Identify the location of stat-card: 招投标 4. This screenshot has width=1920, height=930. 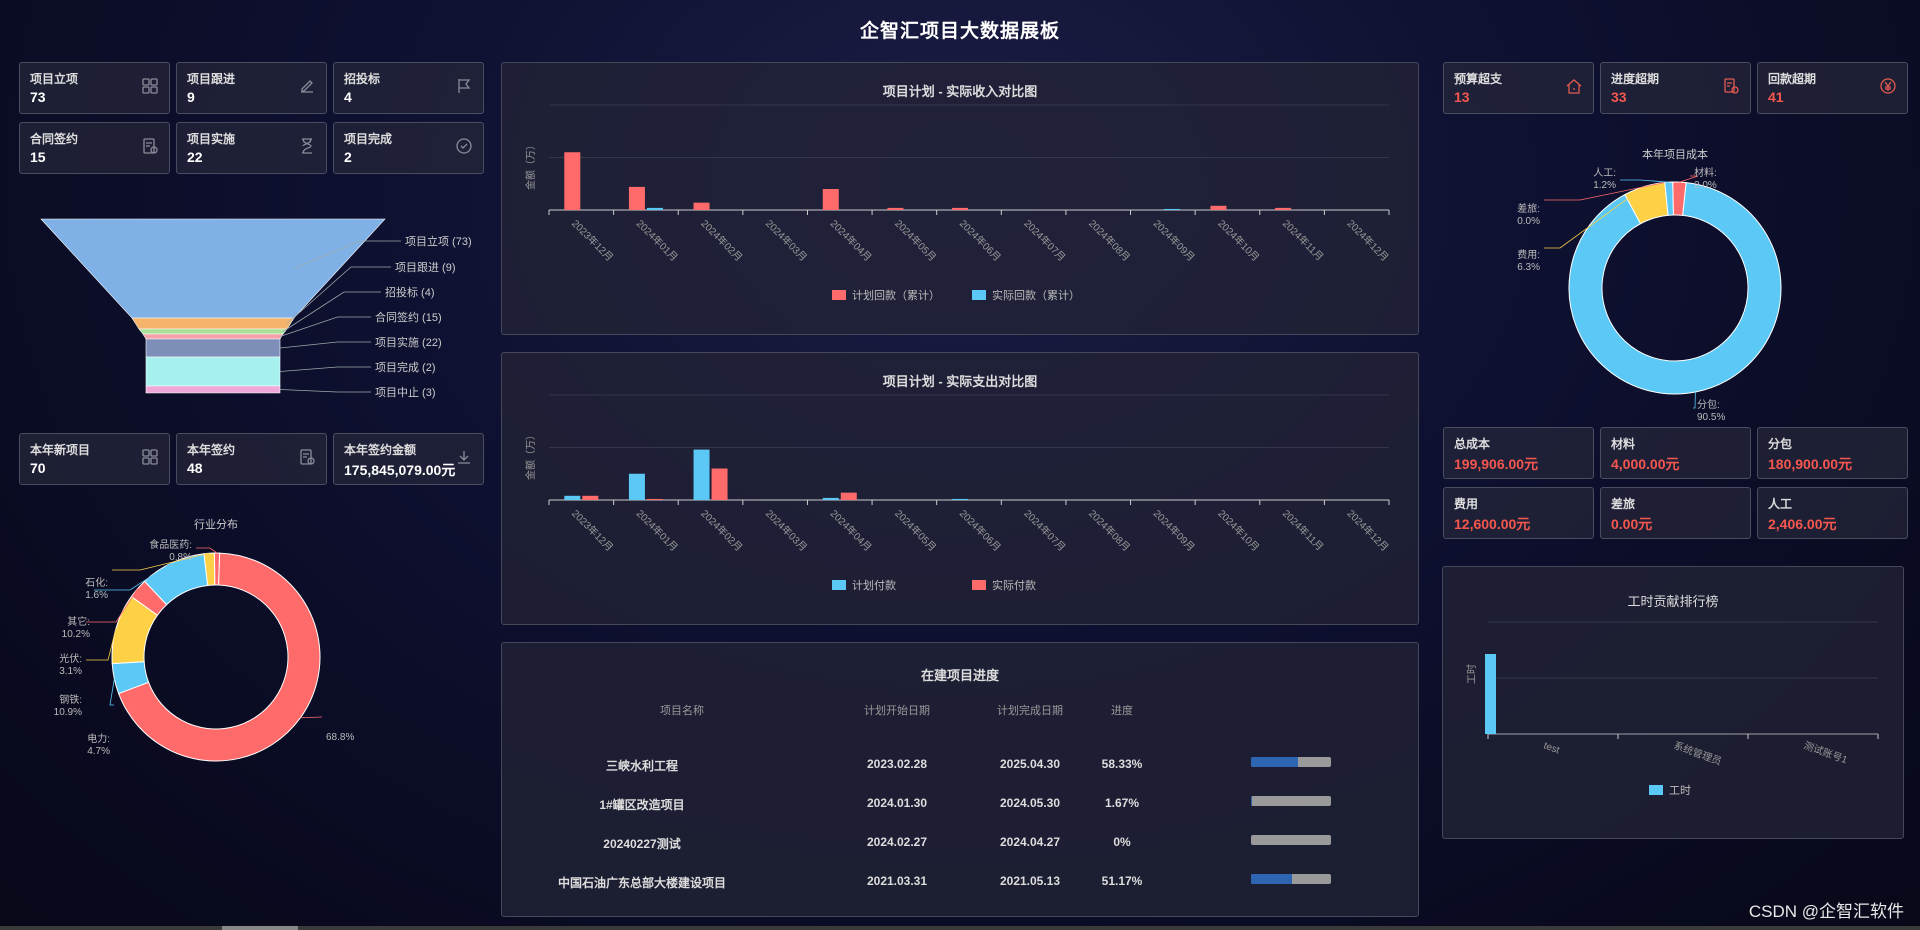
(408, 88).